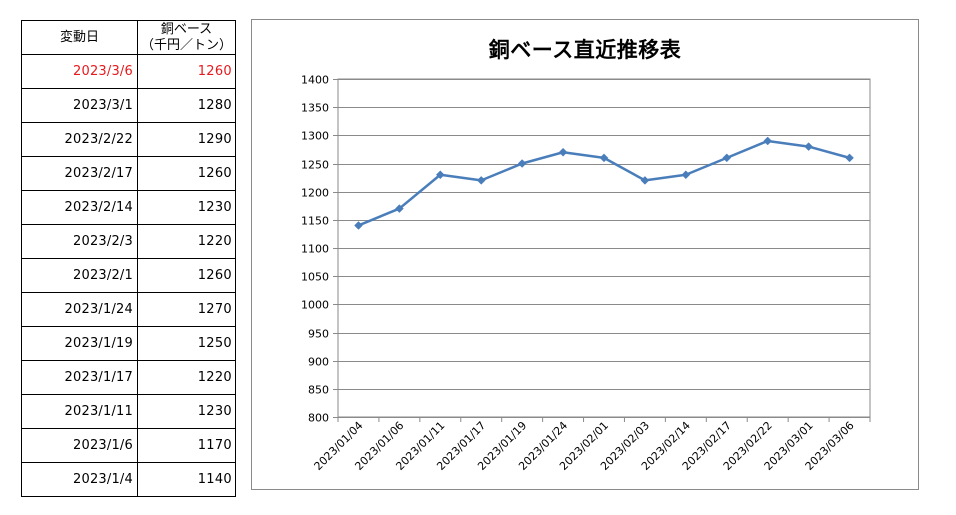 Image resolution: width=956 pixels, height=515 pixels. Describe the element at coordinates (186, 479) in the screenshot. I see `row-price: 1140` at that location.